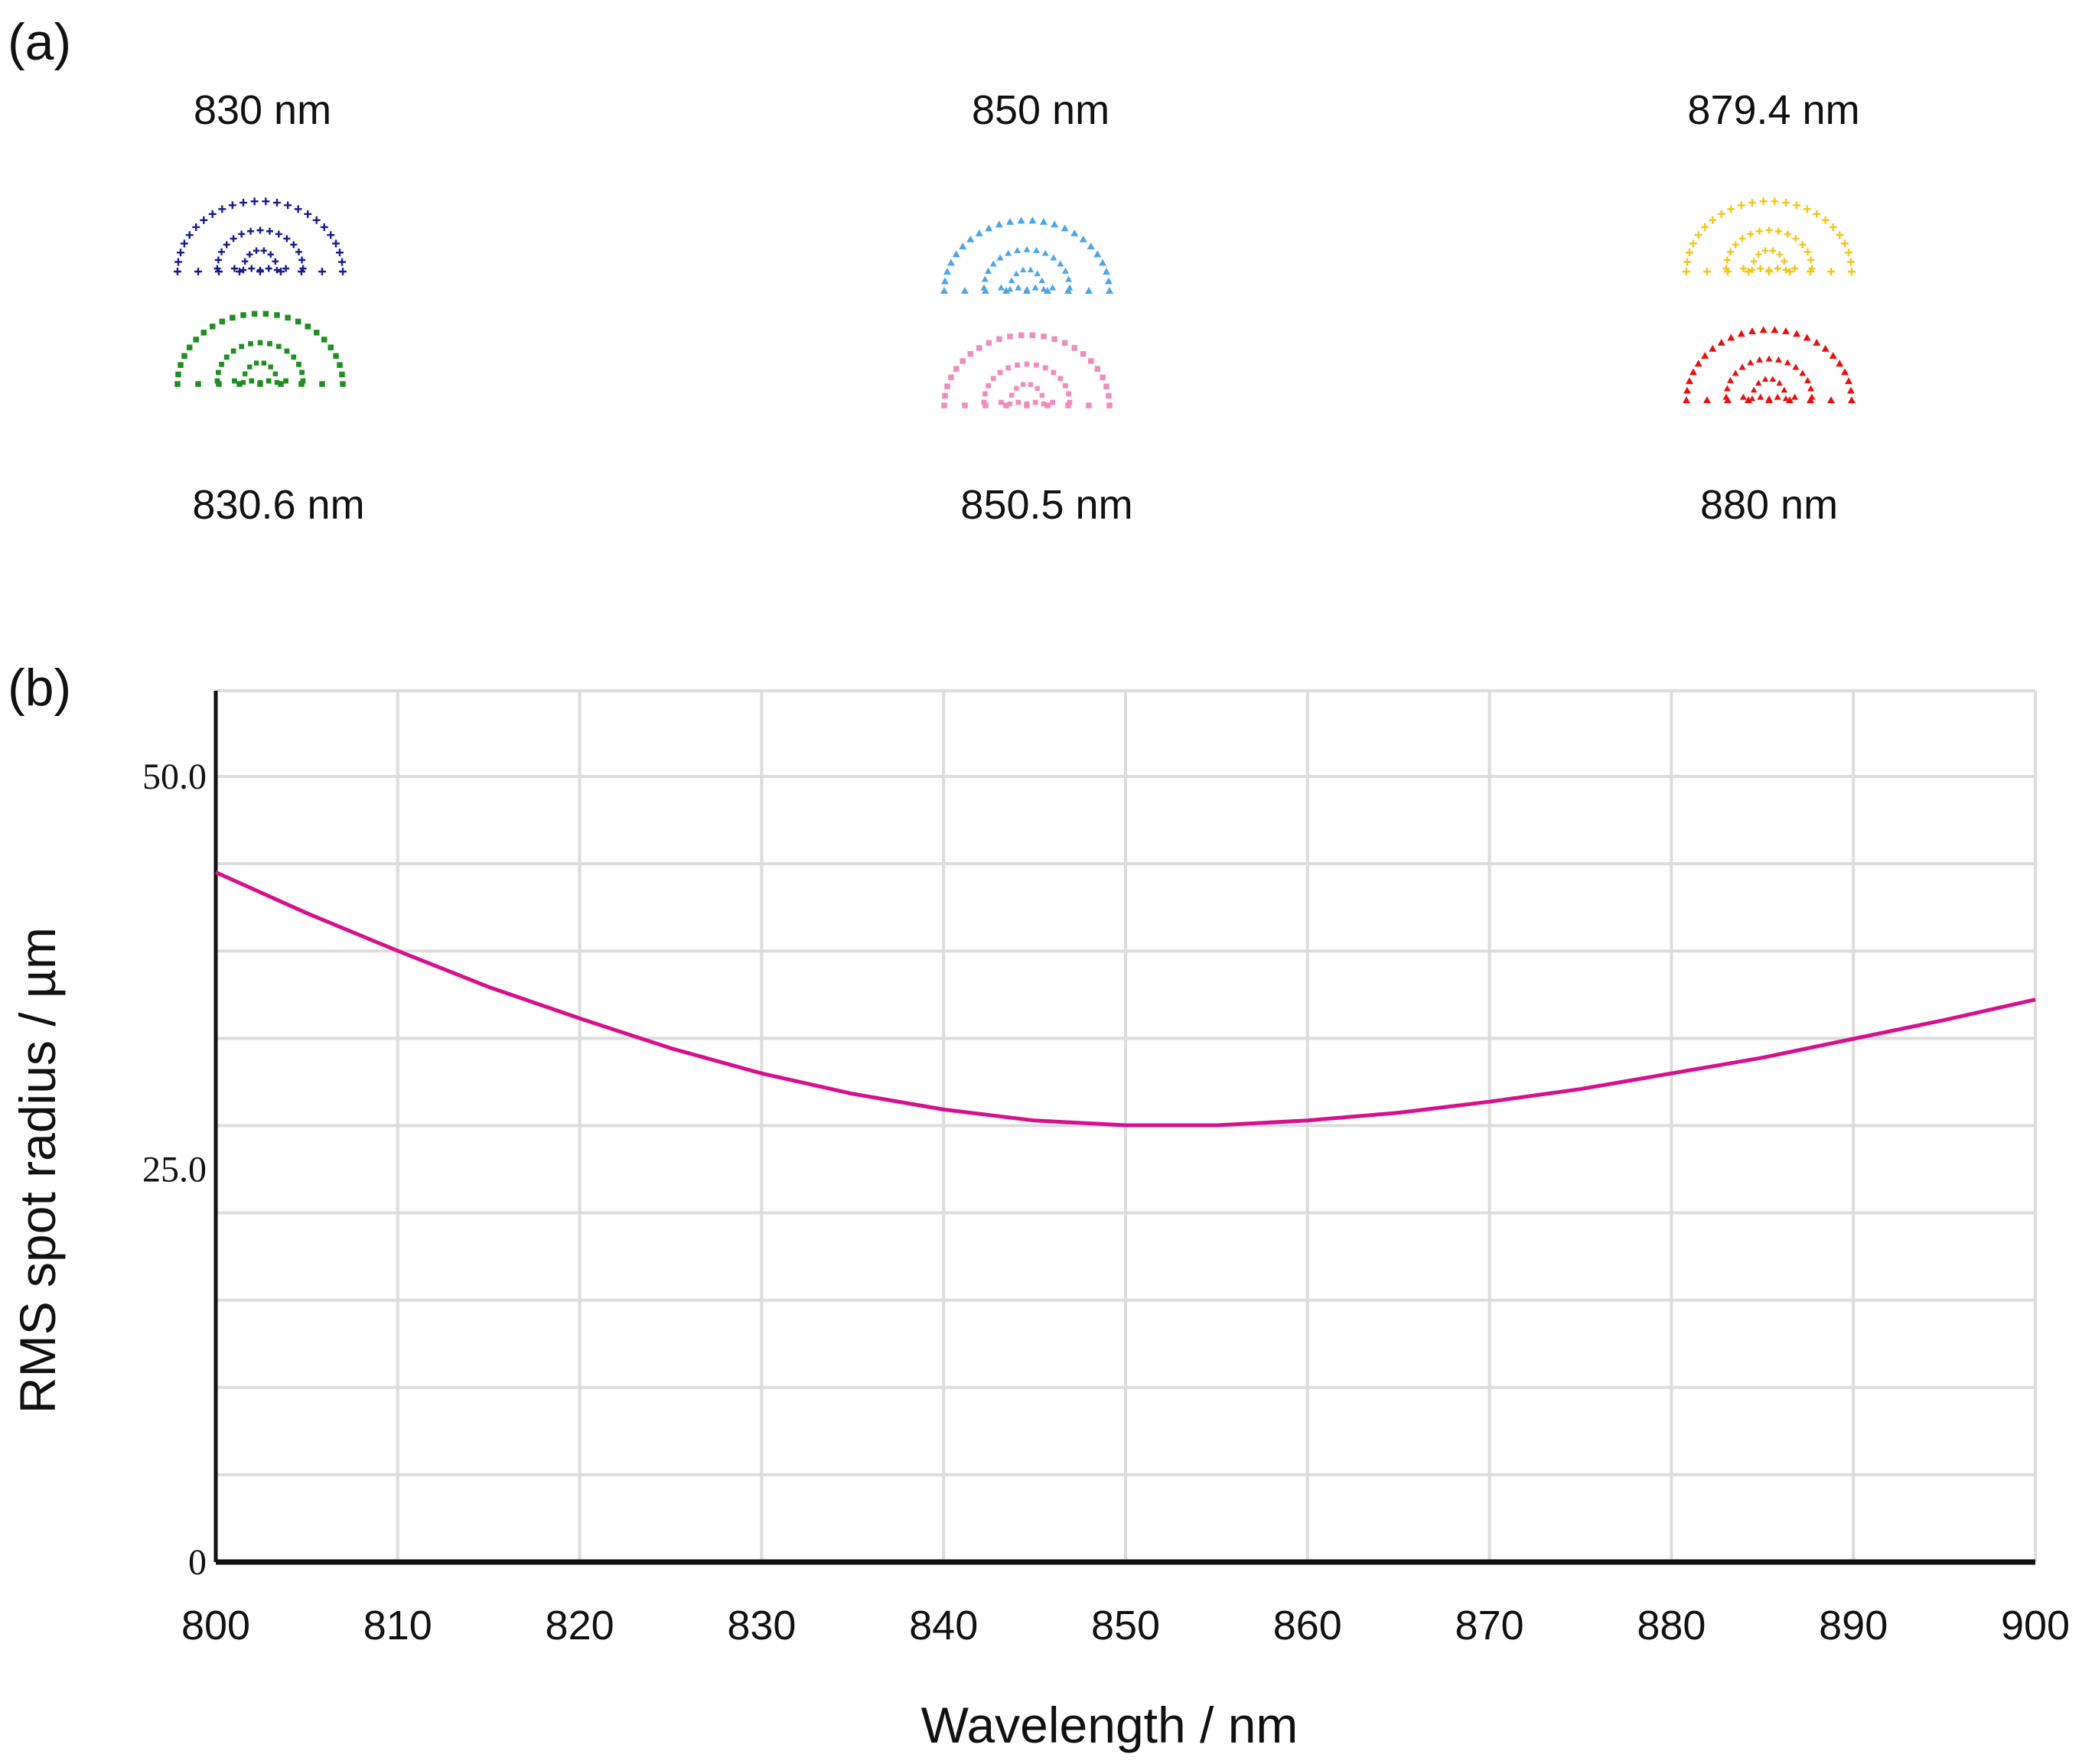 This screenshot has height=1764, width=2082. What do you see at coordinates (1036, 307) in the screenshot?
I see `spot-diagram-850: 850 nm 850.5 nm` at bounding box center [1036, 307].